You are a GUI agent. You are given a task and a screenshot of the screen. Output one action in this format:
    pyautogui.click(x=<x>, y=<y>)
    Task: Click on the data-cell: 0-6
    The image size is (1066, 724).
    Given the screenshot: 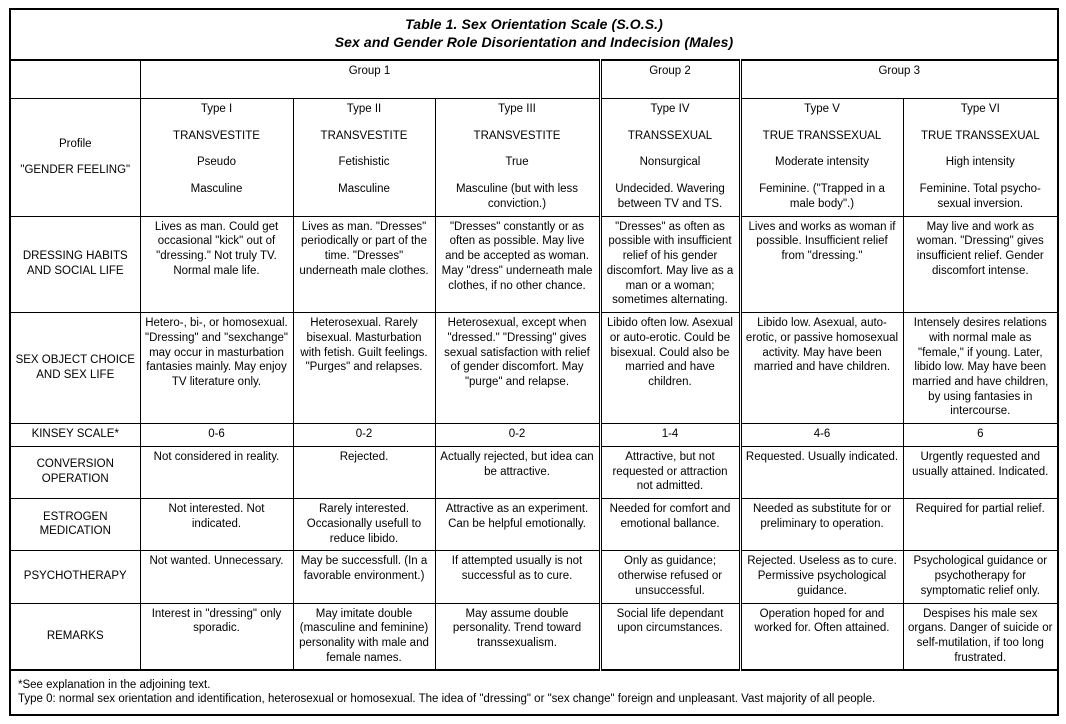 What is the action you would take?
    pyautogui.click(x=216, y=435)
    